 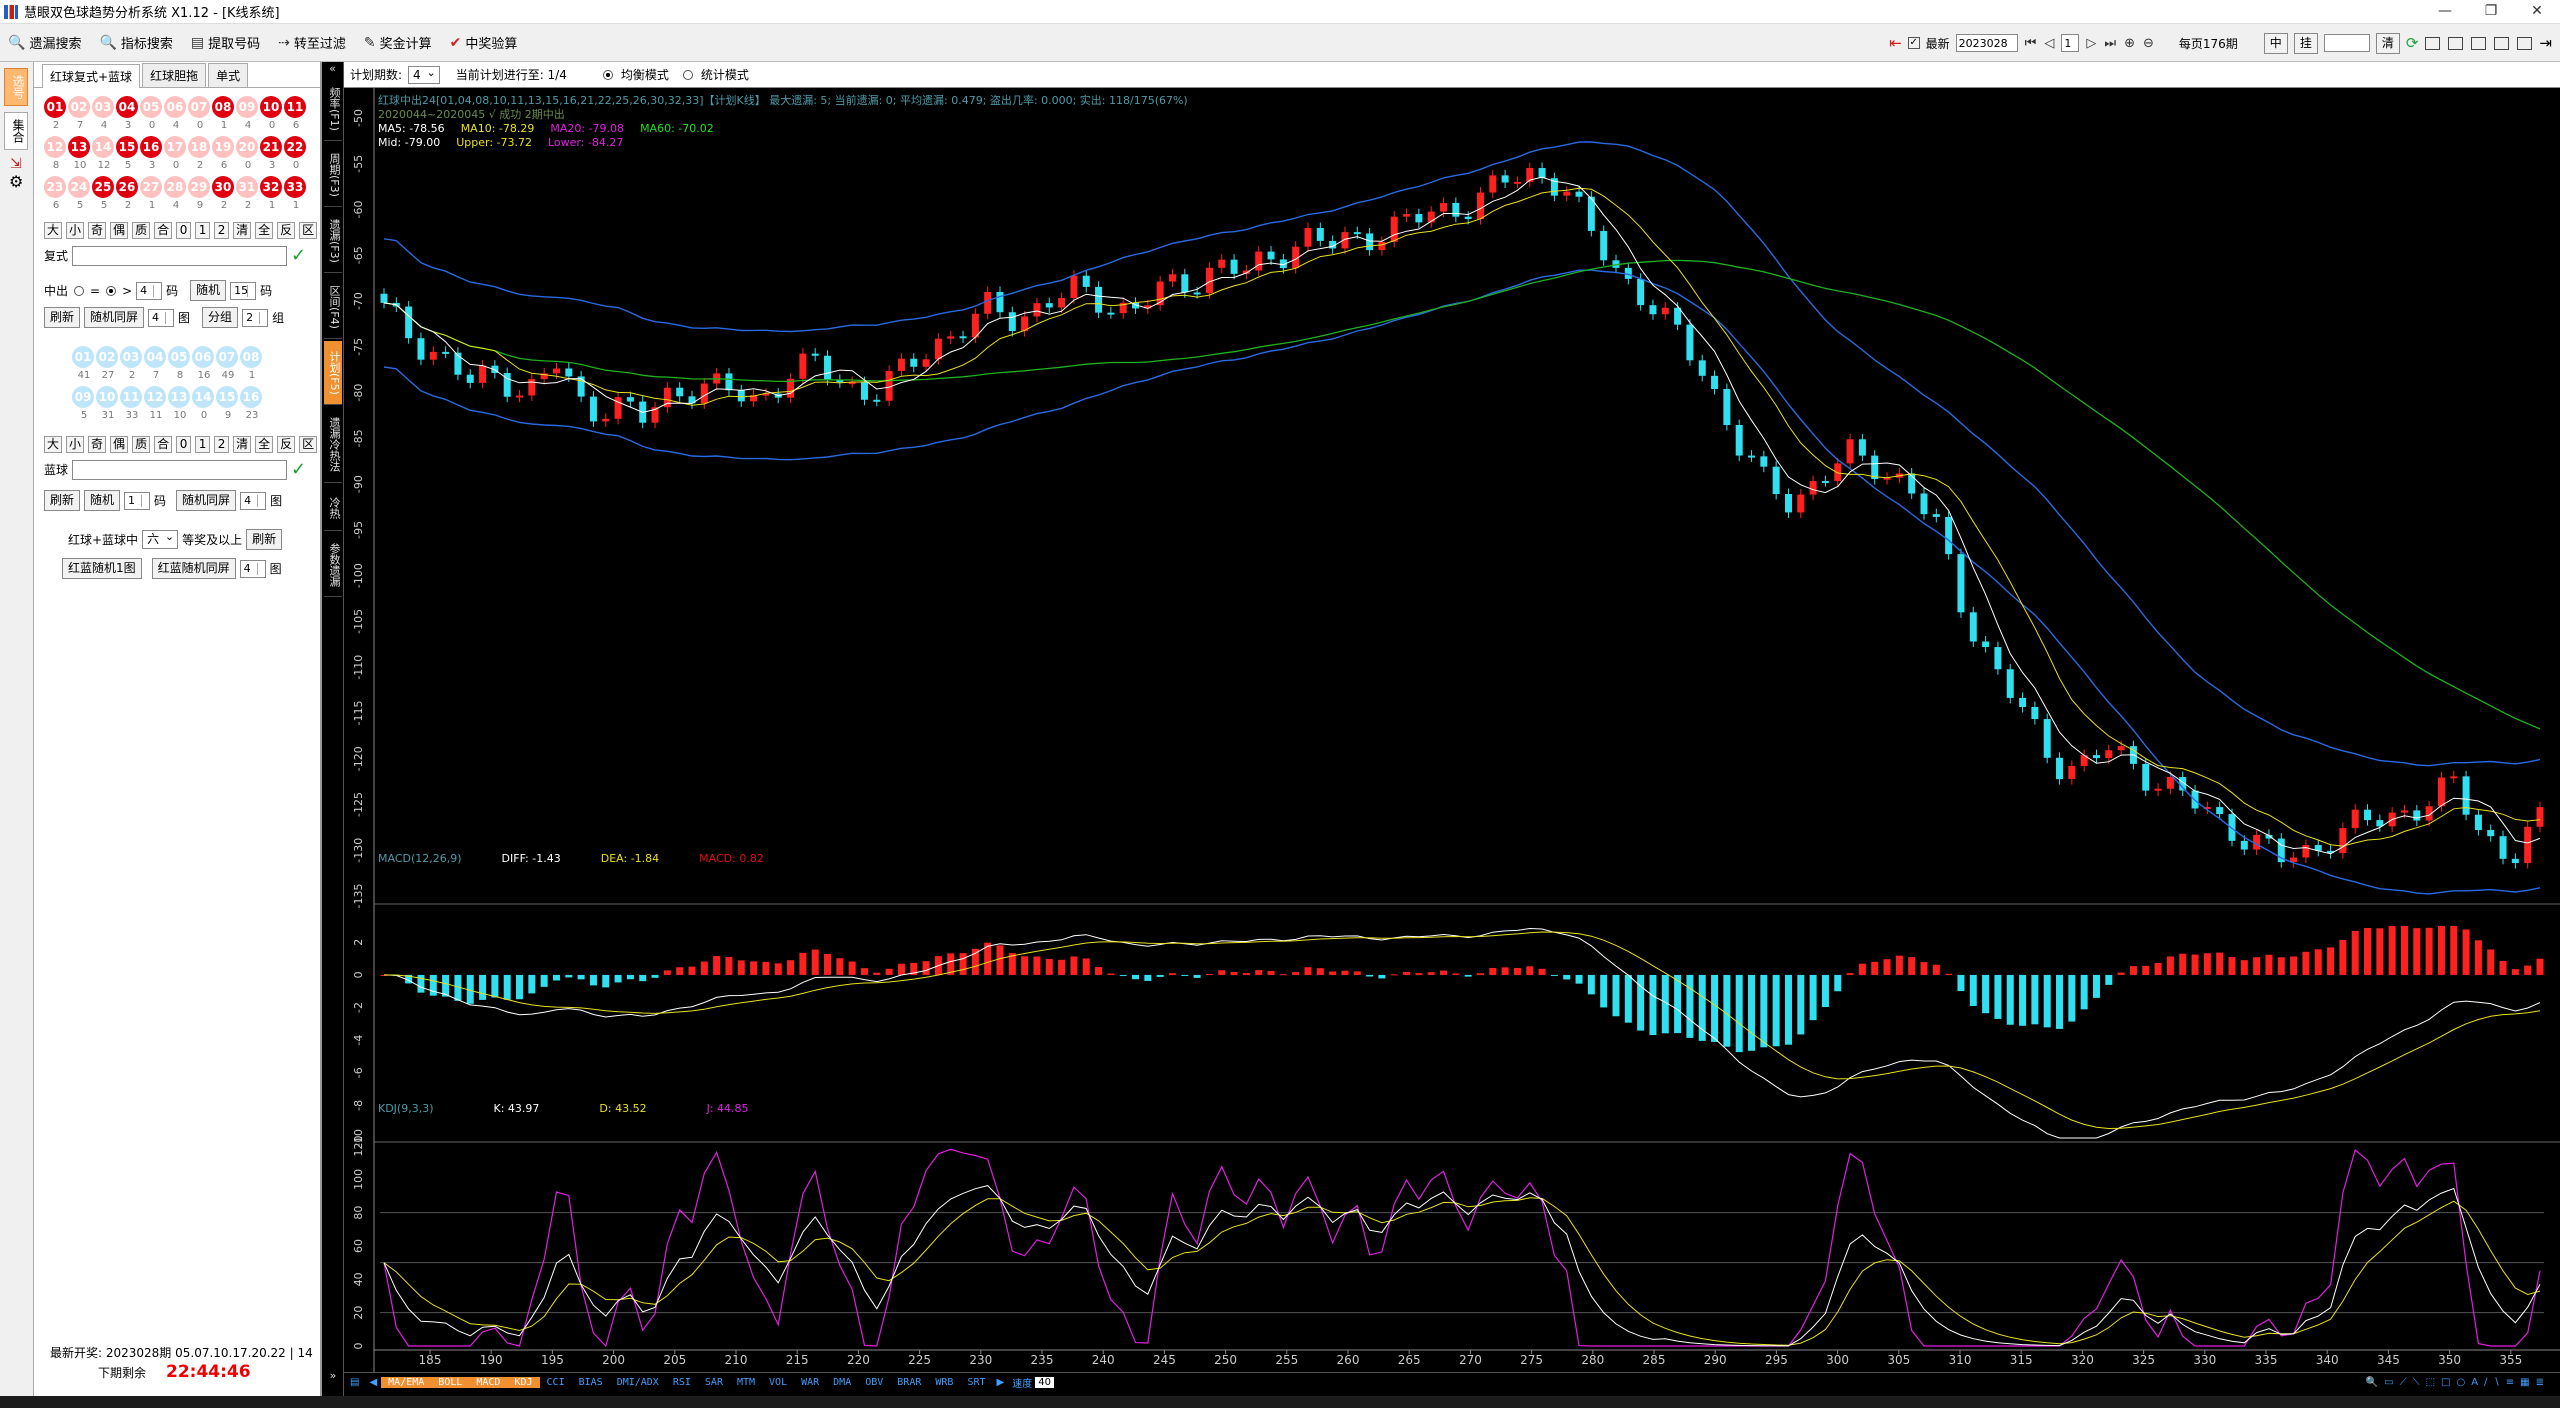 I want to click on tab-period: 周期(F3), so click(x=333, y=175).